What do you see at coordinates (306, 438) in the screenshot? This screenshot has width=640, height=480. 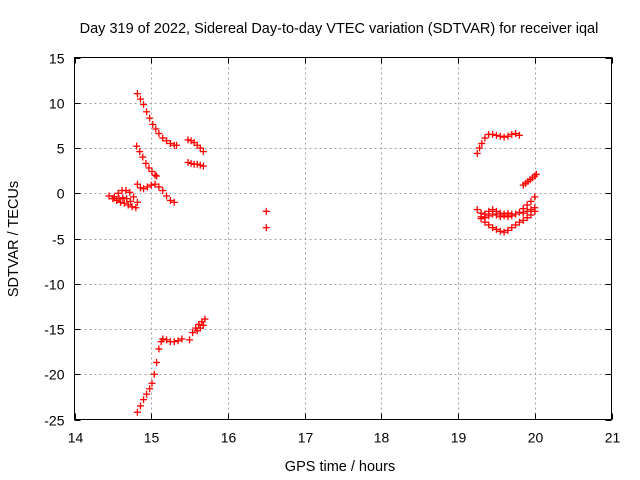 I see `x-tick-label: 17` at bounding box center [306, 438].